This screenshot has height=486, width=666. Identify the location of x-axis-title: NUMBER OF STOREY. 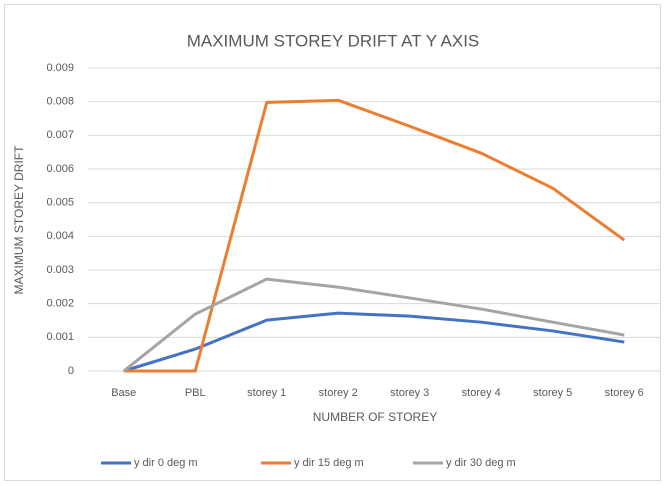
(375, 417).